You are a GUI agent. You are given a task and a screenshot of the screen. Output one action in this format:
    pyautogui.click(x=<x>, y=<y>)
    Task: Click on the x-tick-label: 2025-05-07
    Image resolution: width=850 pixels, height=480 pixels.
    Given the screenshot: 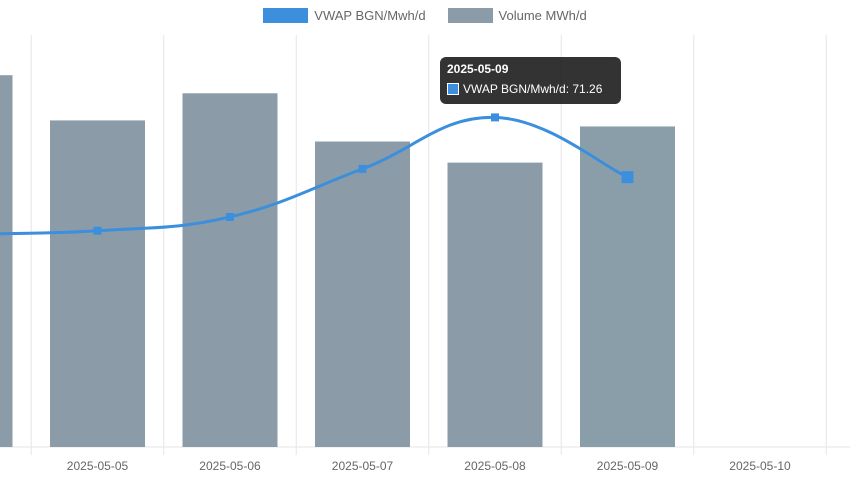 What is the action you would take?
    pyautogui.click(x=363, y=466)
    